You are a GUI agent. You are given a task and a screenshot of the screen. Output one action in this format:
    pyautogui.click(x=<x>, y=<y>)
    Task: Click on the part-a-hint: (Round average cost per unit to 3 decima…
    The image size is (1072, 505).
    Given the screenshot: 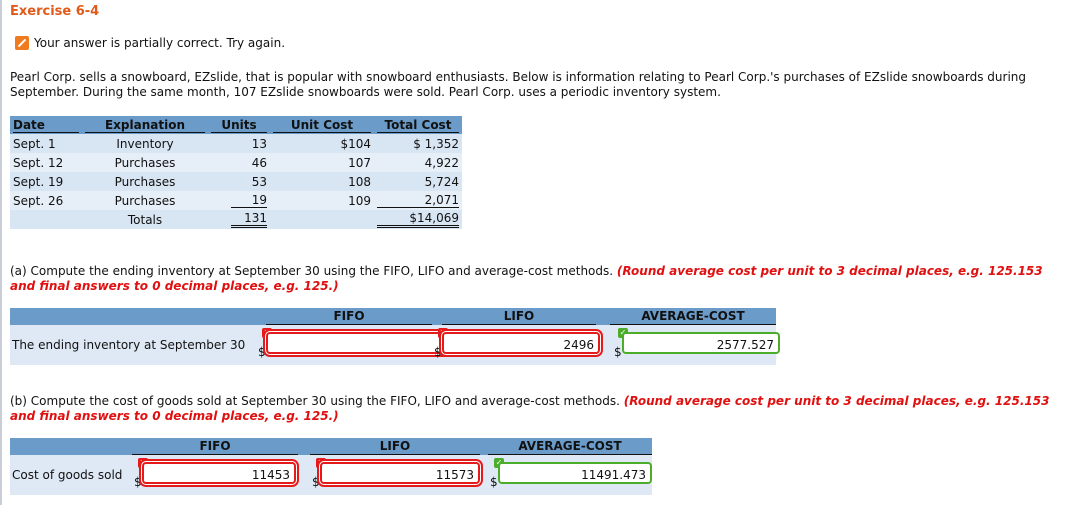 What is the action you would take?
    pyautogui.click(x=526, y=278)
    